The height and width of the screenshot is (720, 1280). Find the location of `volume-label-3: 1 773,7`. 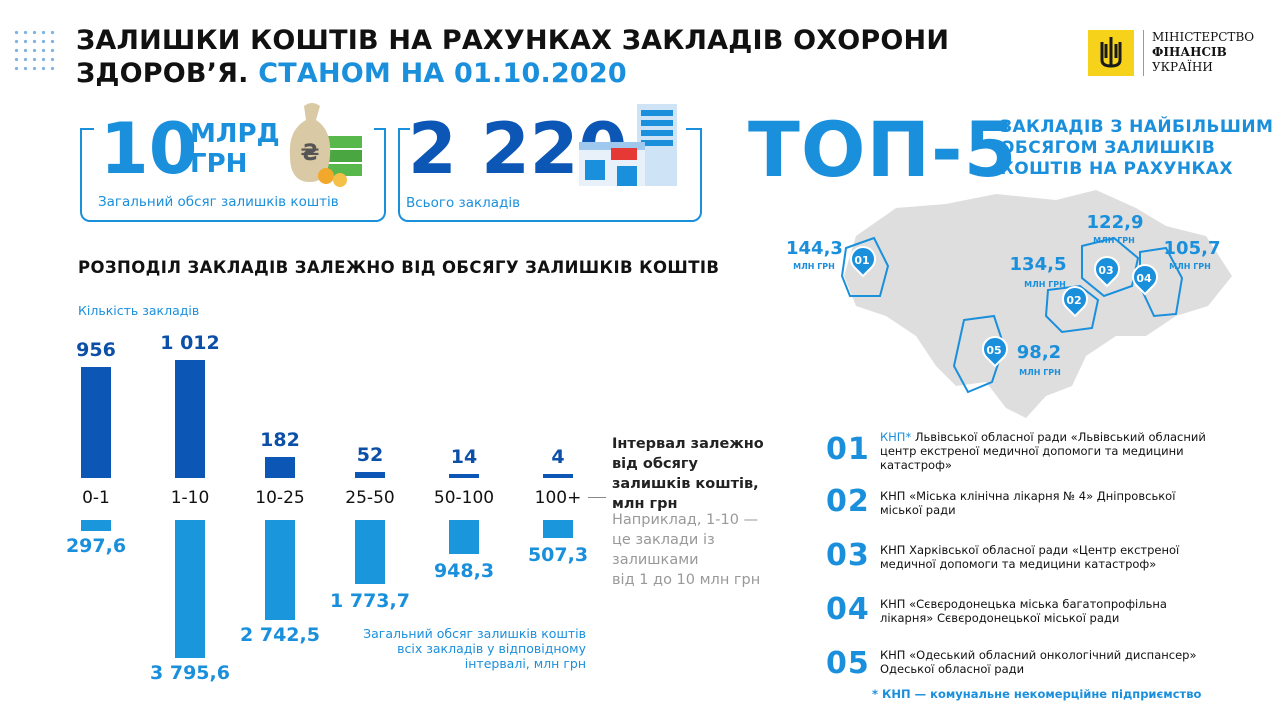

volume-label-3: 1 773,7 is located at coordinates (370, 601).